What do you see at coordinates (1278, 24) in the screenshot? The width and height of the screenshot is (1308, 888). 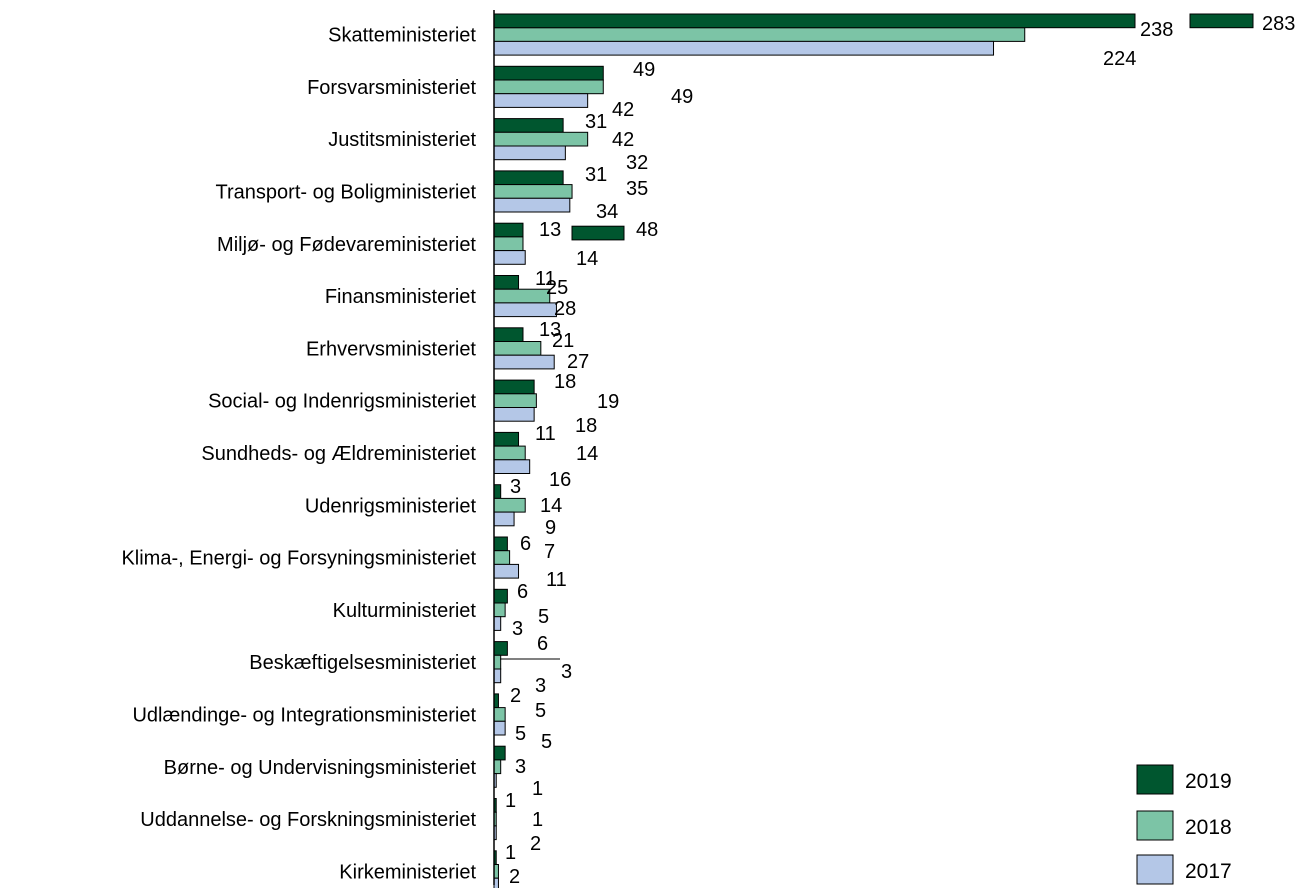 I see `data-label: 283` at bounding box center [1278, 24].